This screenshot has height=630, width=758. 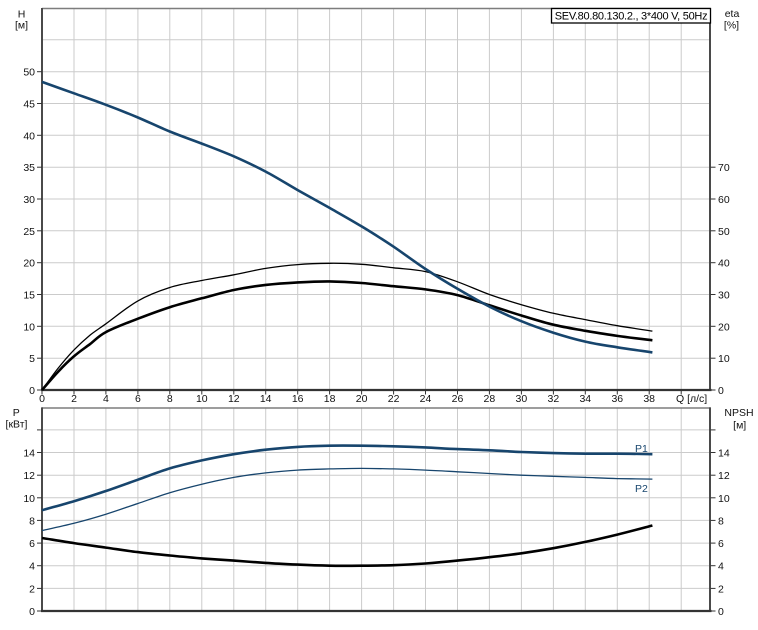 What do you see at coordinates (641, 449) in the screenshot?
I see `svg-text: P1` at bounding box center [641, 449].